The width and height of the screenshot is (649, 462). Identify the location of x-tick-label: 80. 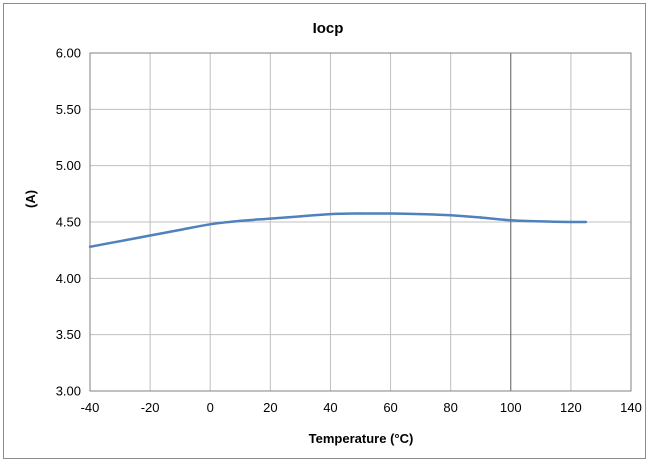
(450, 407).